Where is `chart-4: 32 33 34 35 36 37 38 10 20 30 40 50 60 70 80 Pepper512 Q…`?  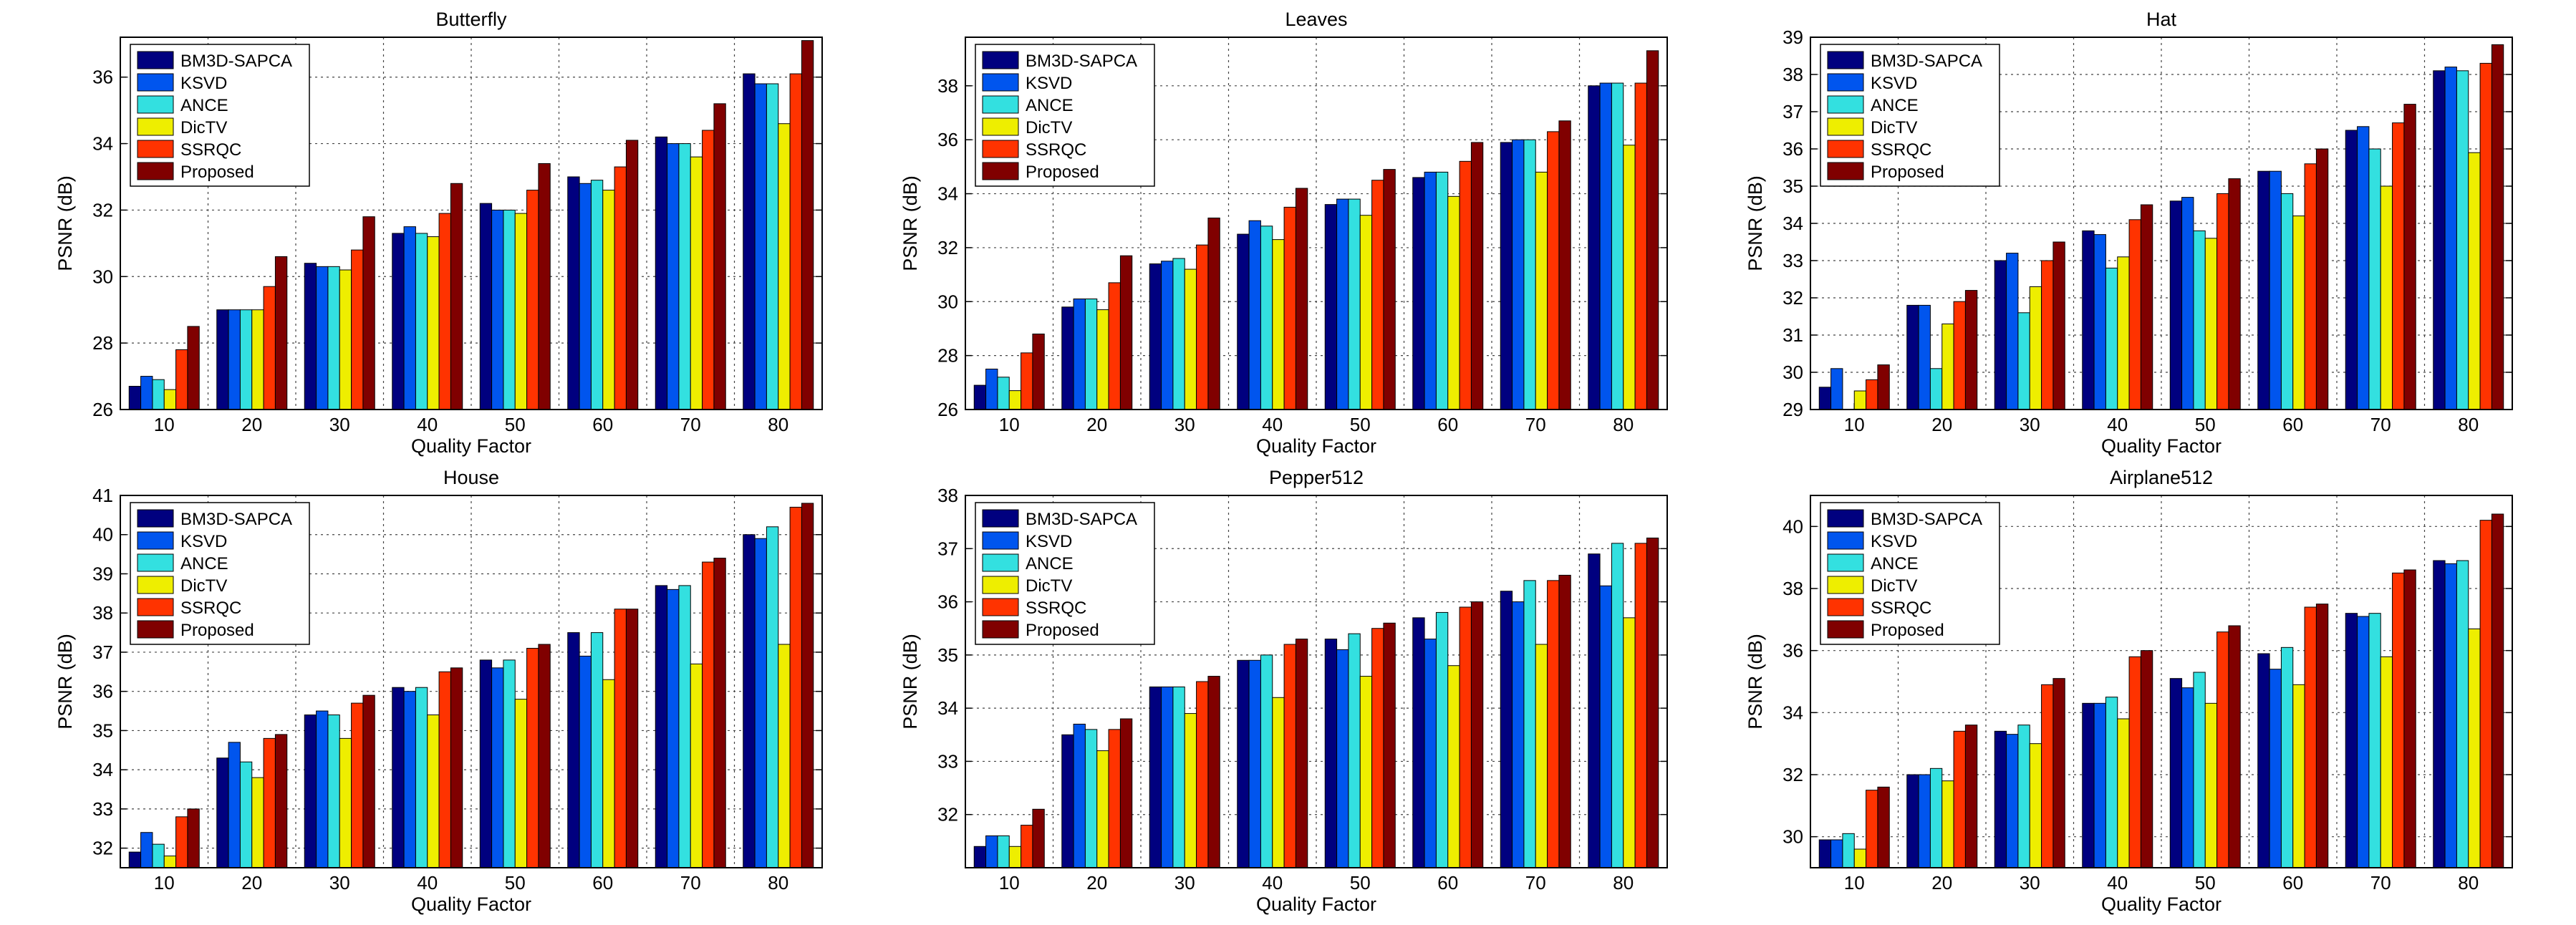
chart-4: 32 33 34 35 36 37 38 10 20 30 40 50 60 70 80 Pepper512 Q… is located at coordinates (1283, 691).